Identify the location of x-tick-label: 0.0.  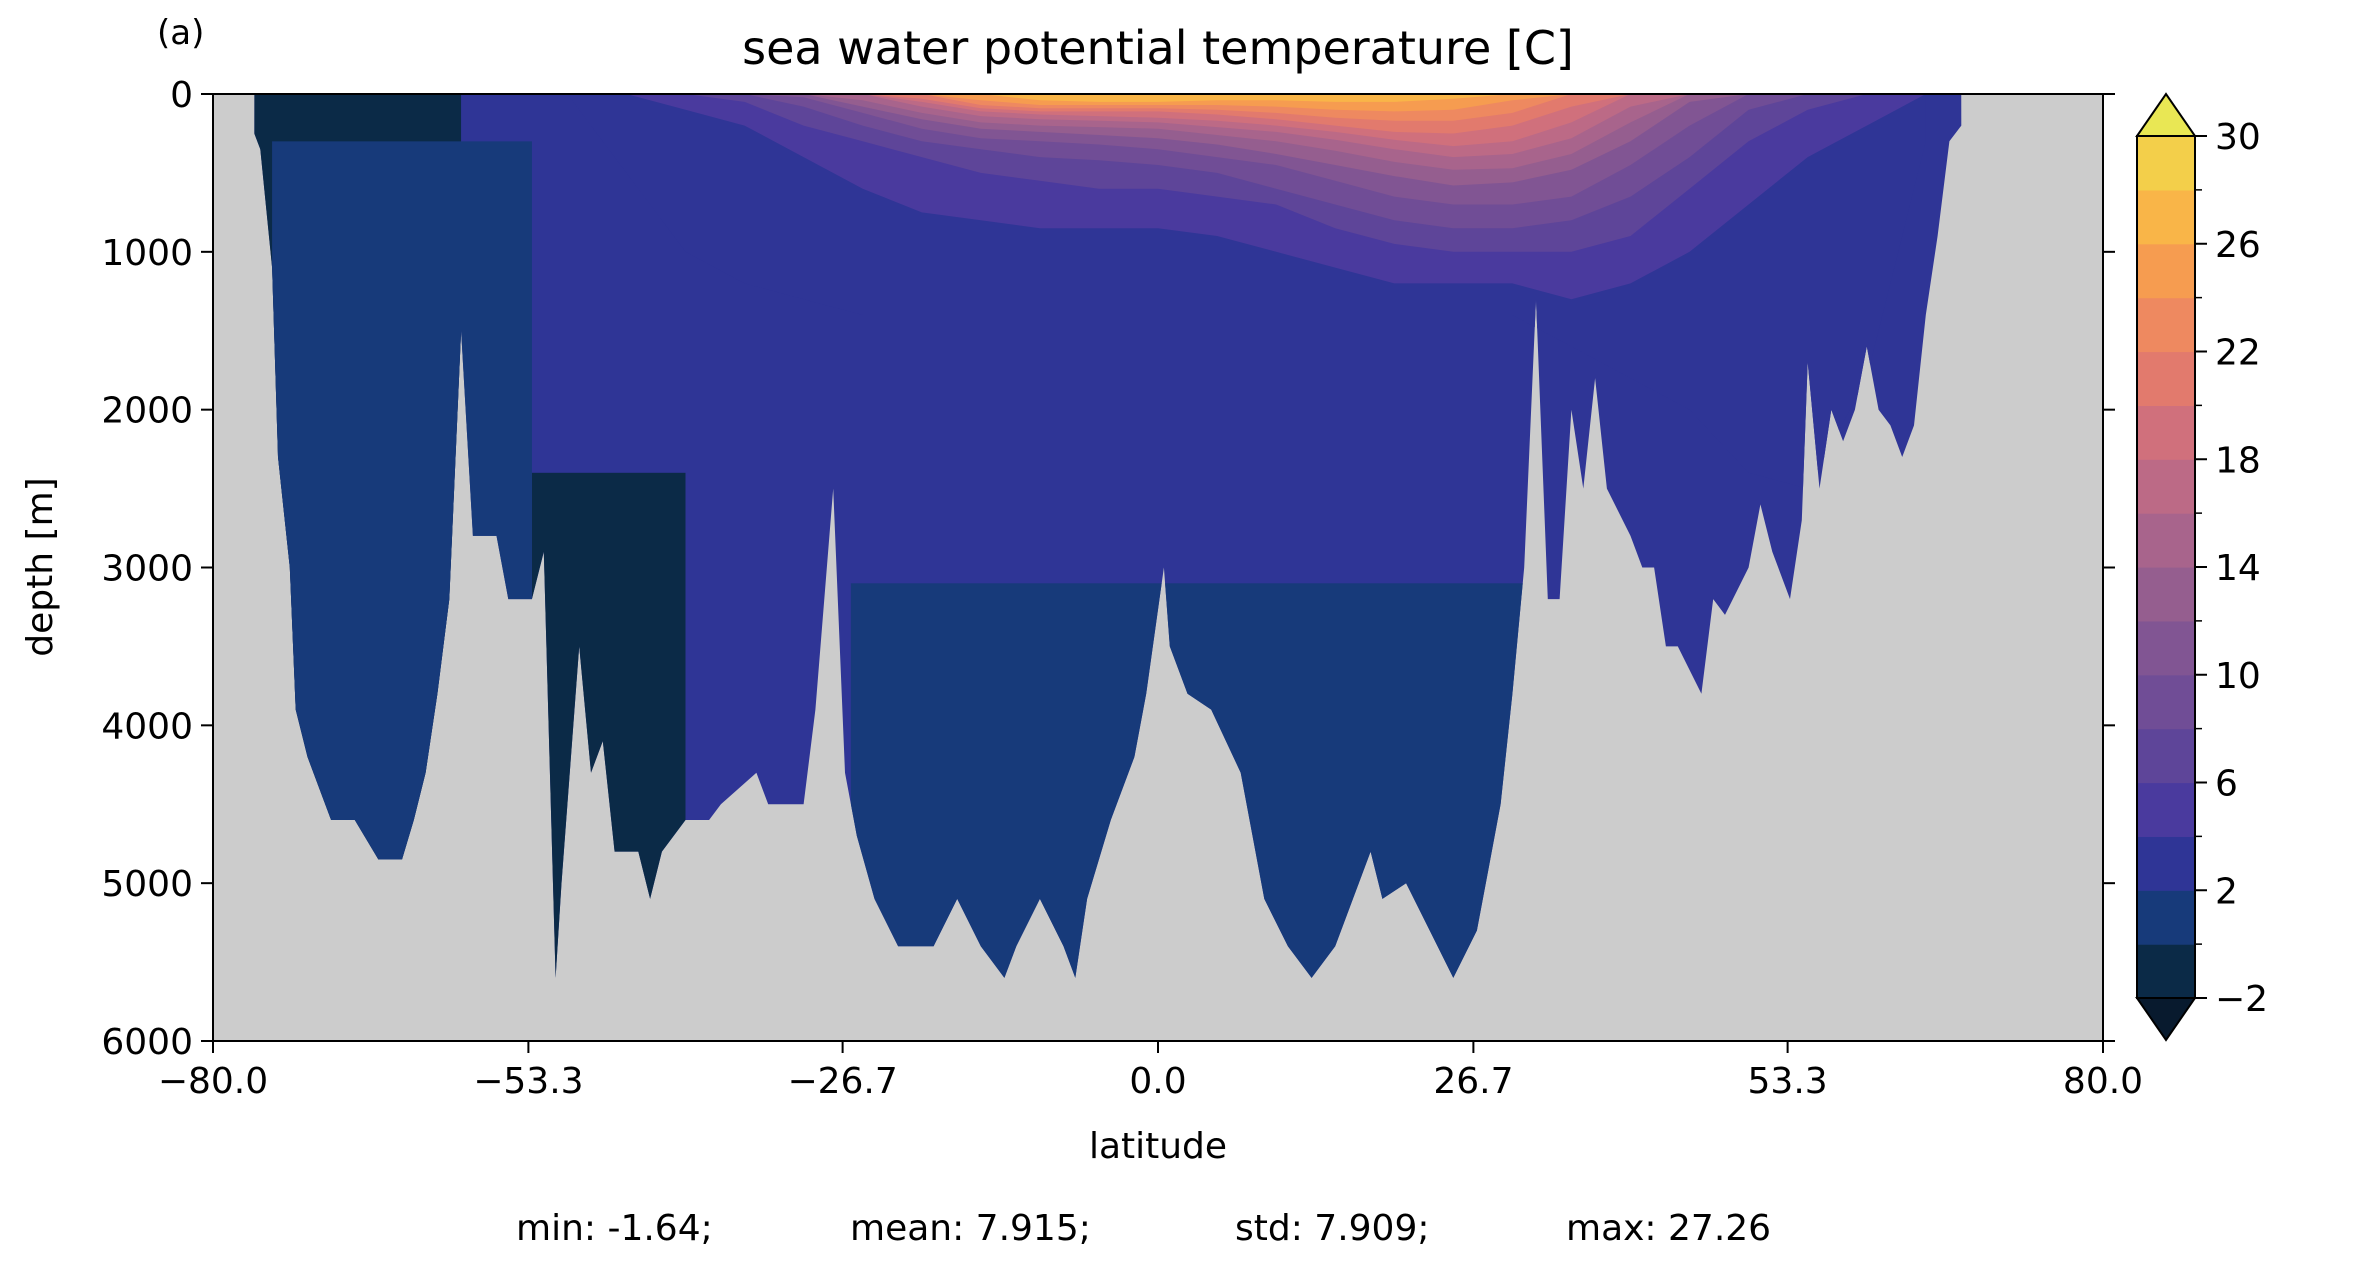
(1157, 1081).